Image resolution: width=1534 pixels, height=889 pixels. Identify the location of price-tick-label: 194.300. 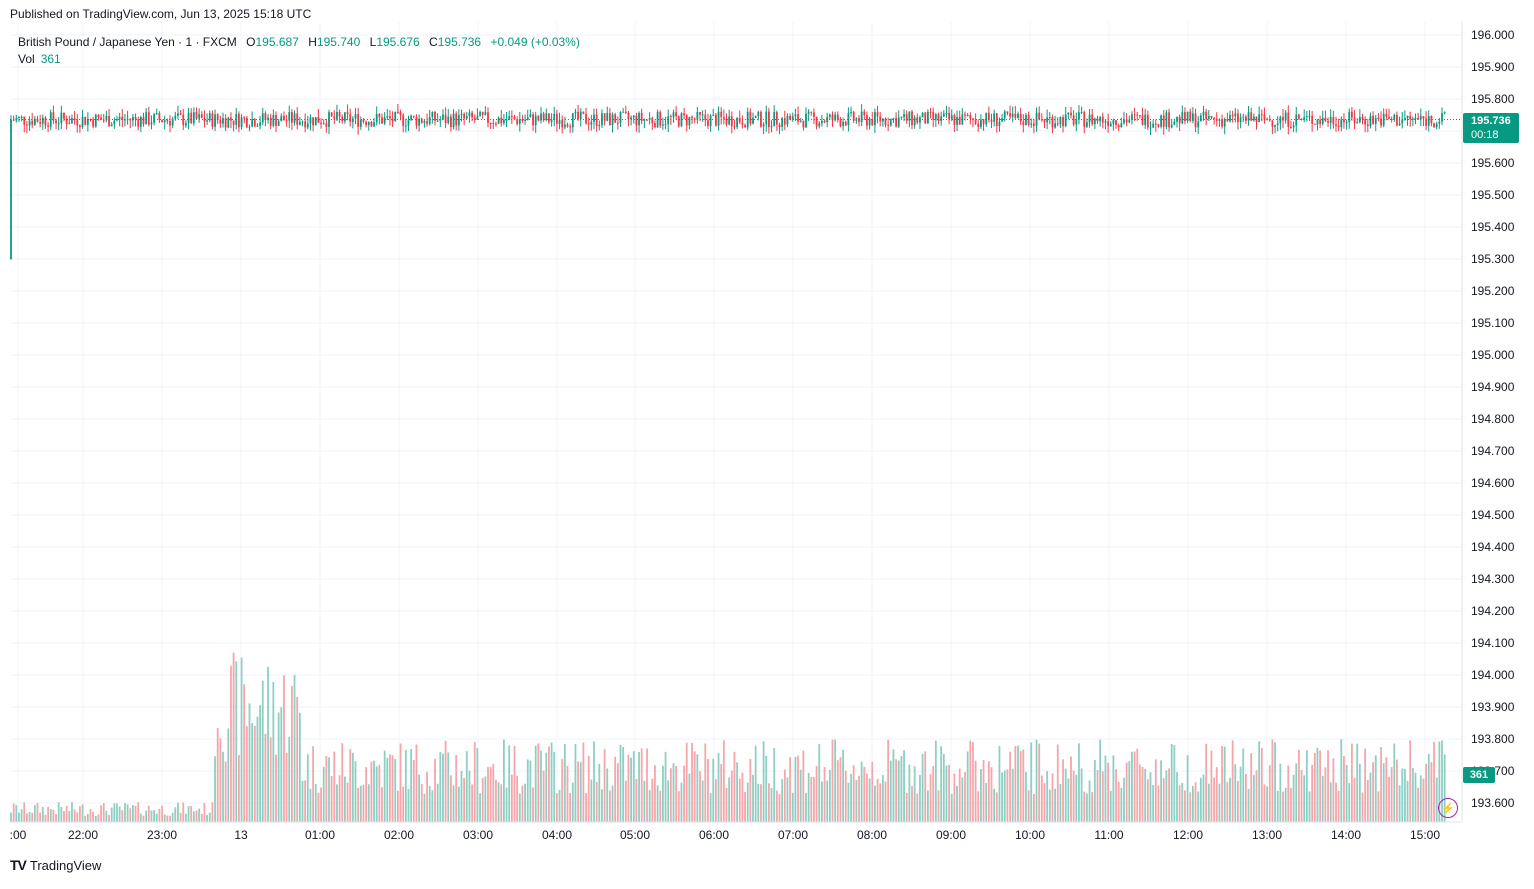
(1493, 579).